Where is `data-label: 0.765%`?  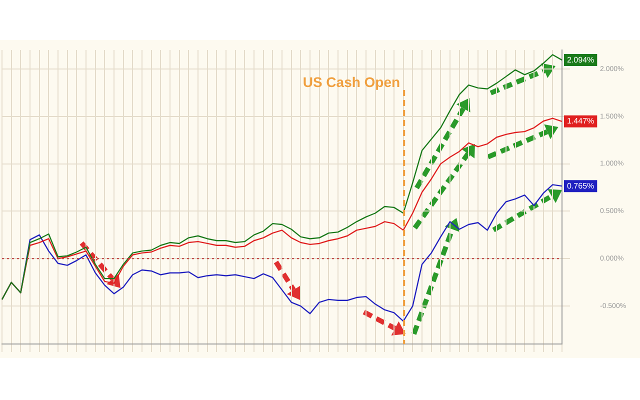
data-label: 0.765% is located at coordinates (580, 185).